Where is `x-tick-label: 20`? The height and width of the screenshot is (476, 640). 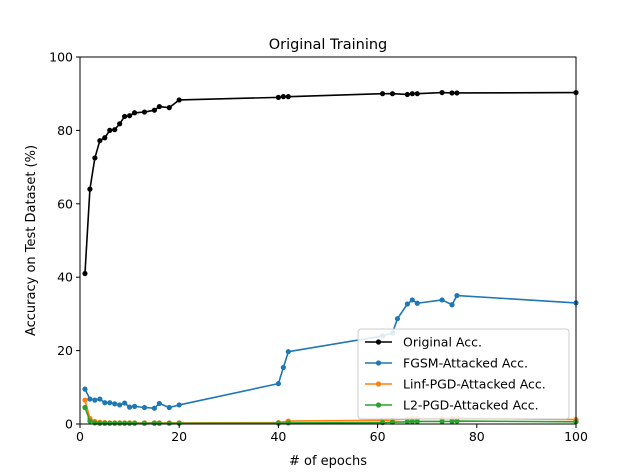
x-tick-label: 20 is located at coordinates (179, 436).